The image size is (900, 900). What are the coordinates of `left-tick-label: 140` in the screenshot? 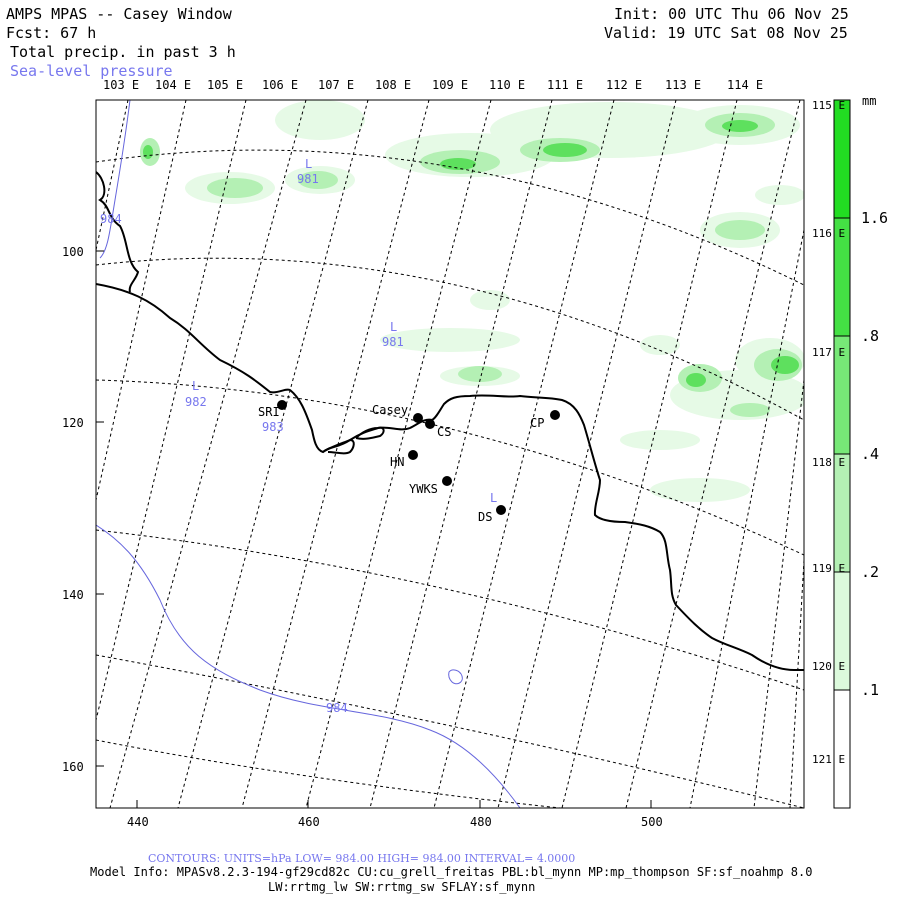 It's located at (73, 595).